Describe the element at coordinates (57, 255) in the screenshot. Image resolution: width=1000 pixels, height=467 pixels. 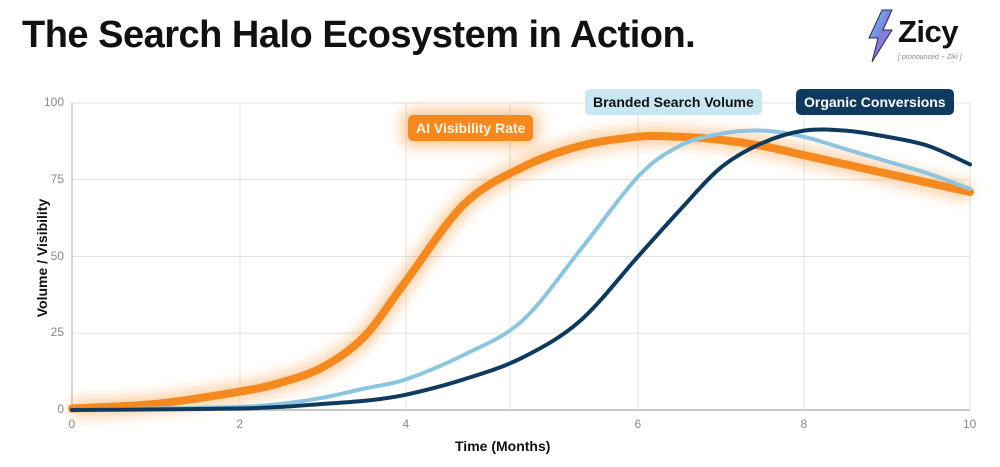
I see `y-tick-label: 50` at that location.